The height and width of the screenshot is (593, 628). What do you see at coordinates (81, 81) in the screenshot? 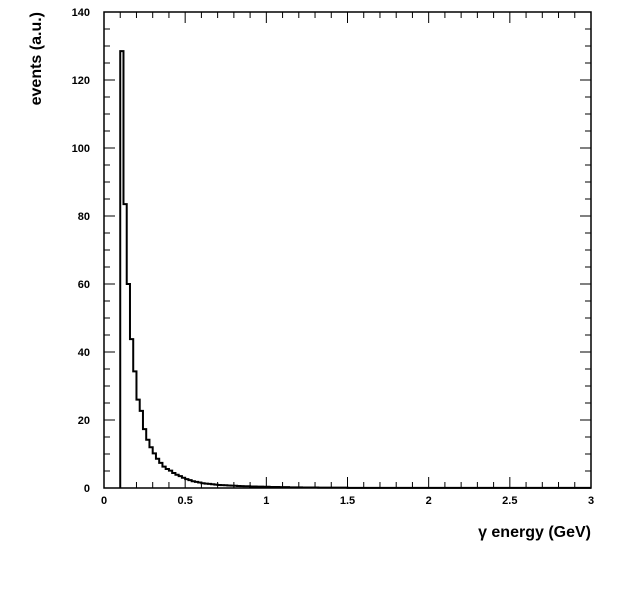
I see `y-tick-label: 120` at bounding box center [81, 81].